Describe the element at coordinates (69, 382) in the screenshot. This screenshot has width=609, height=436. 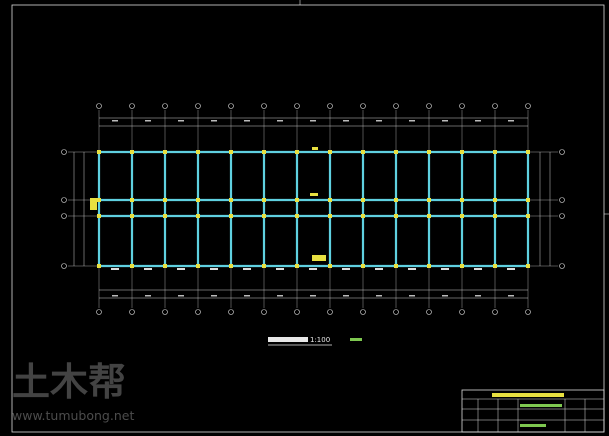
I see `watermark-logo: 土木帮` at that location.